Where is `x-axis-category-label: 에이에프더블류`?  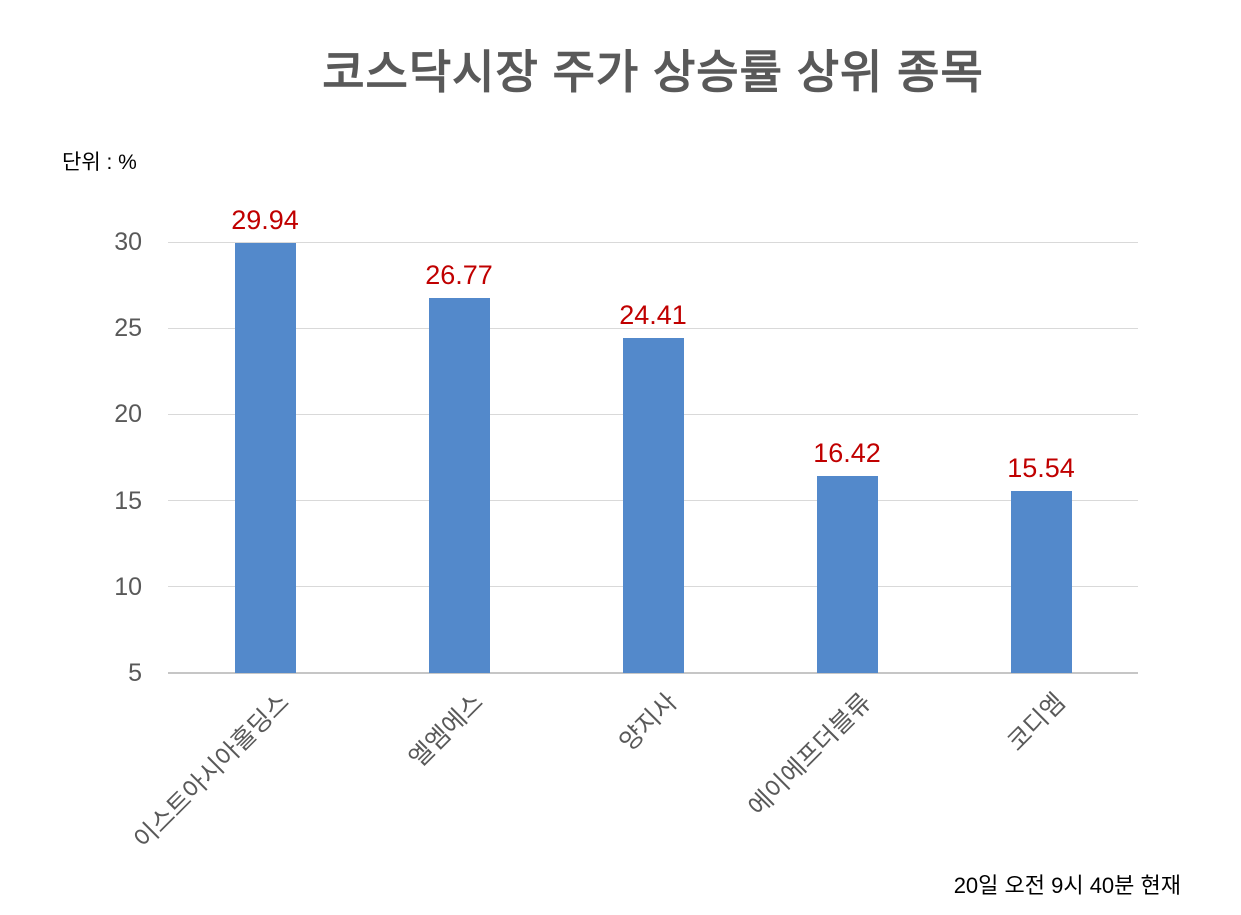
x-axis-category-label: 에이에프더블류 is located at coordinates (810, 755).